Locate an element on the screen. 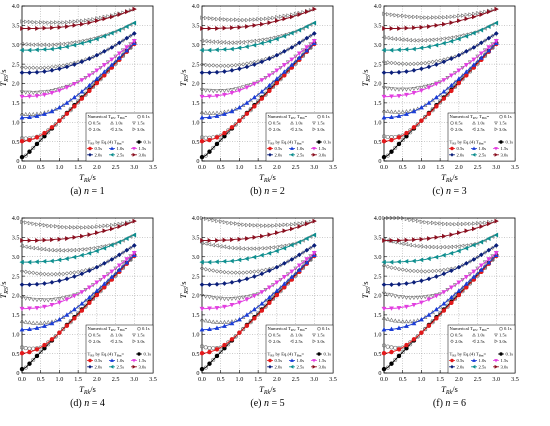 The height and width of the screenshot is (426, 550). equation-markers is located at coordinates (78, 53).